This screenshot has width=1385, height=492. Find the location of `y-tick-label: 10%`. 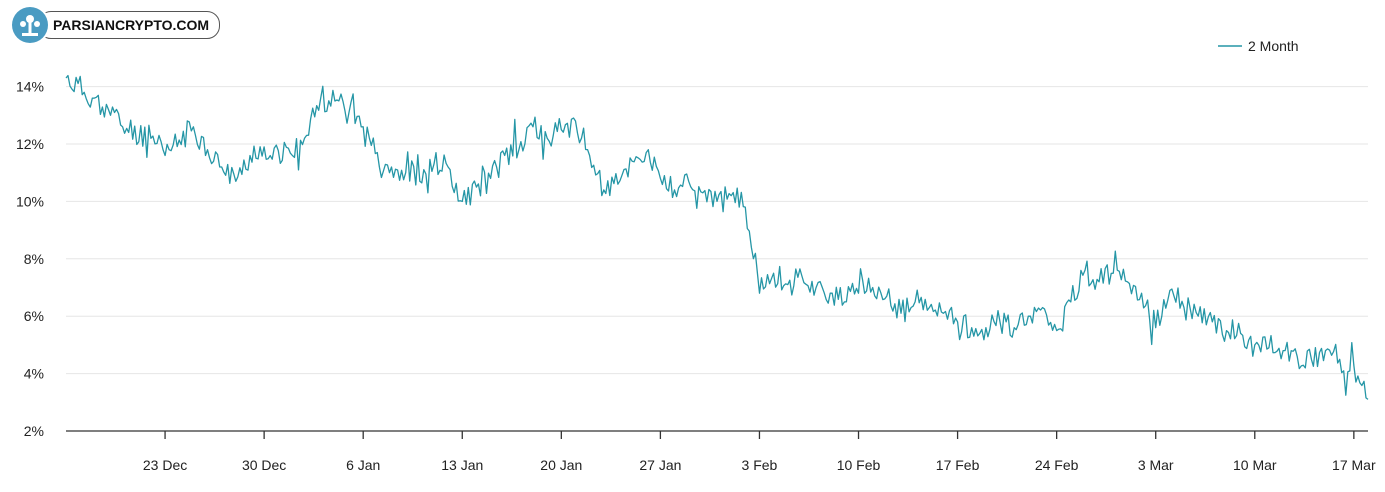

y-tick-label: 10% is located at coordinates (30, 201).